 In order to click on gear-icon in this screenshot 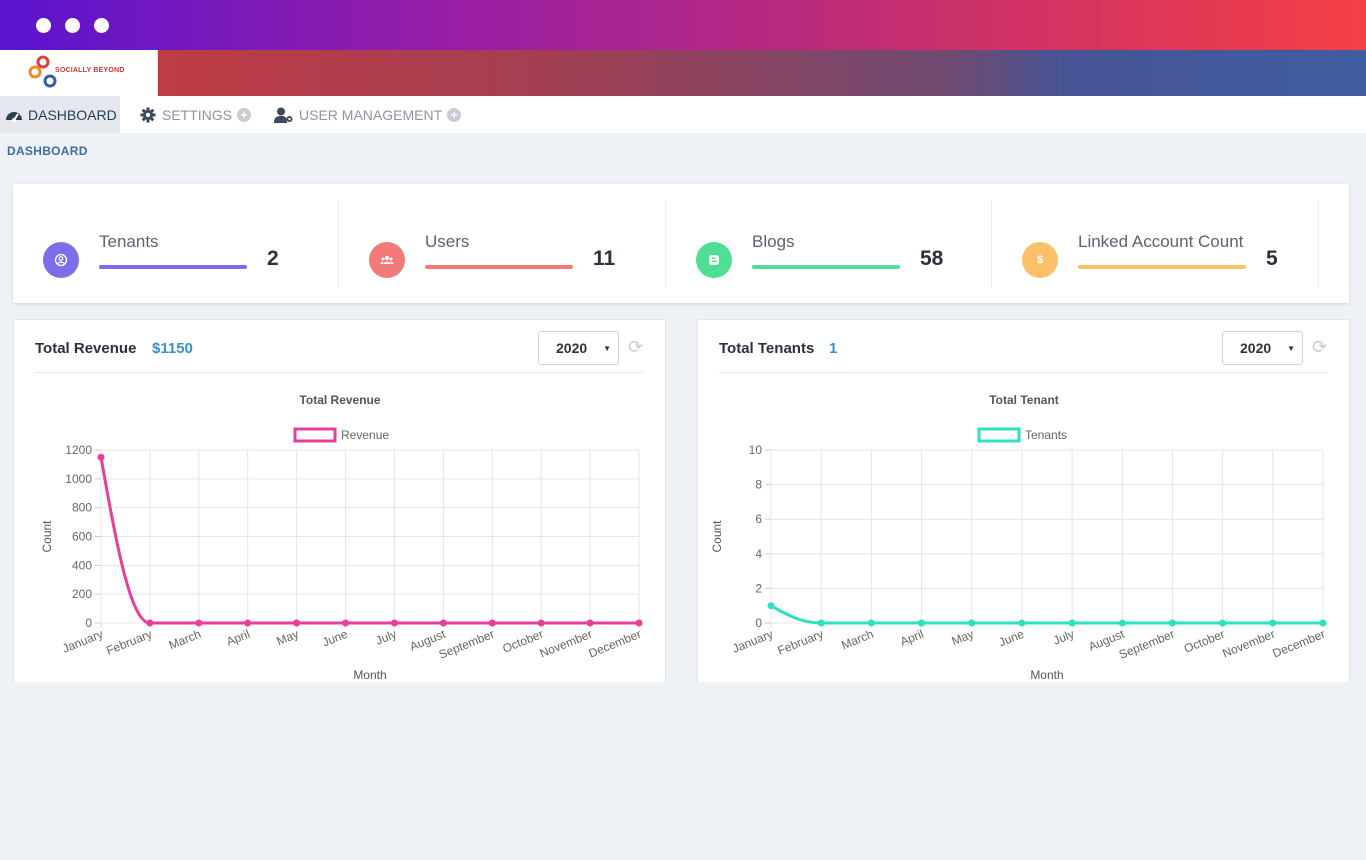, I will do `click(148, 114)`.